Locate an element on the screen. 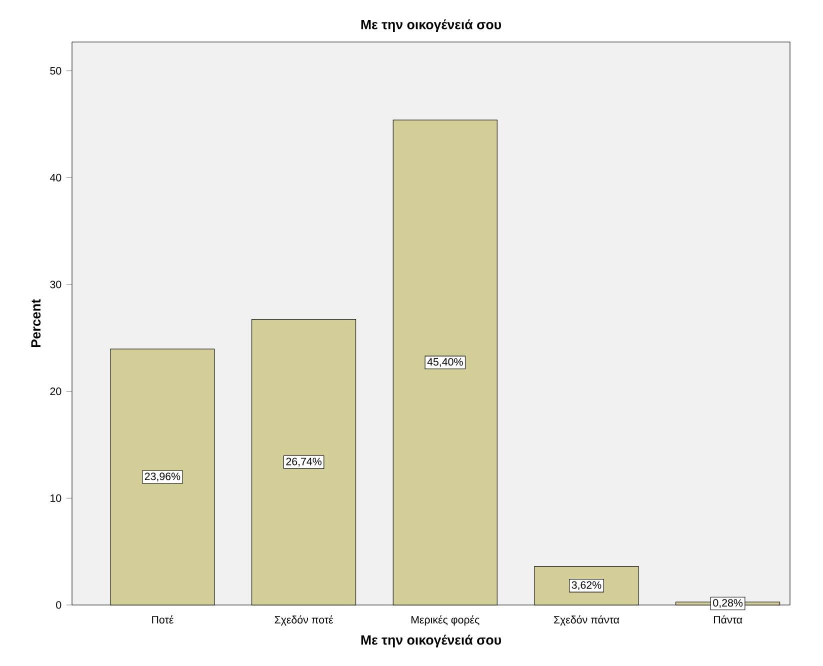 This screenshot has height=666, width=823. y-tick-label: 20 is located at coordinates (56, 392).